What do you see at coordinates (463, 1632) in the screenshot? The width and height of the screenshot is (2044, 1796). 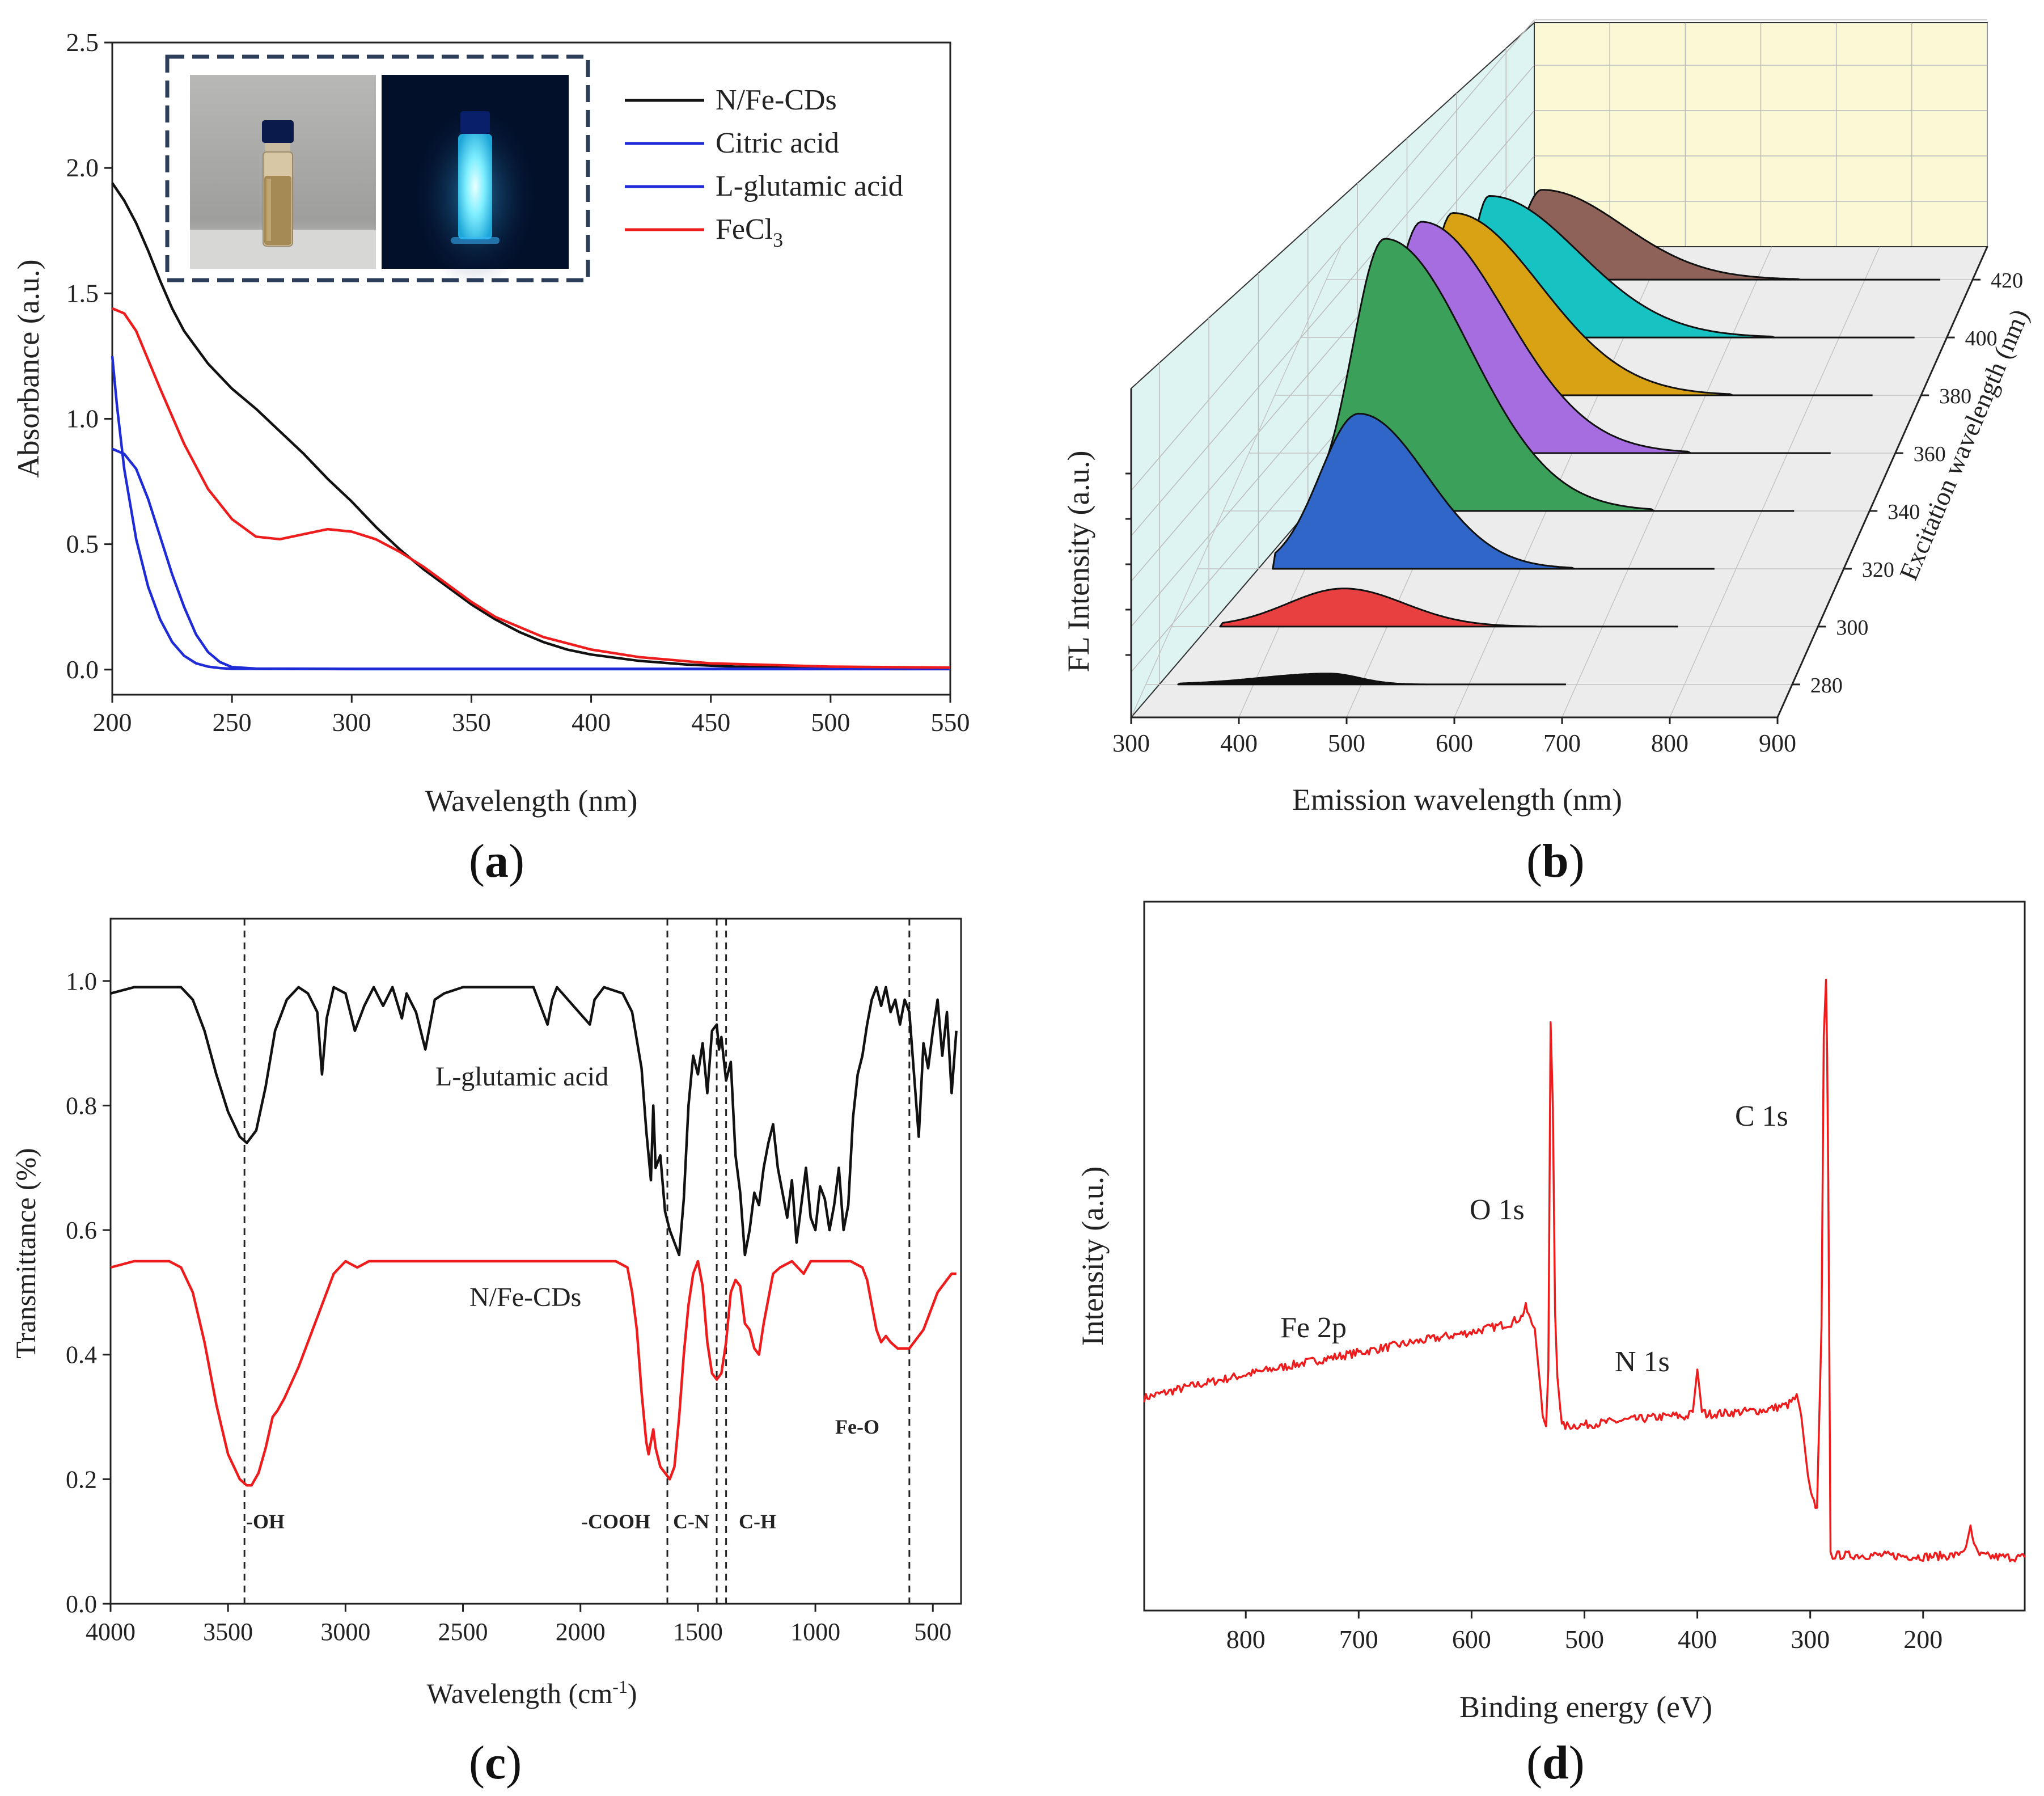 I see `x-tick-label: 2500` at bounding box center [463, 1632].